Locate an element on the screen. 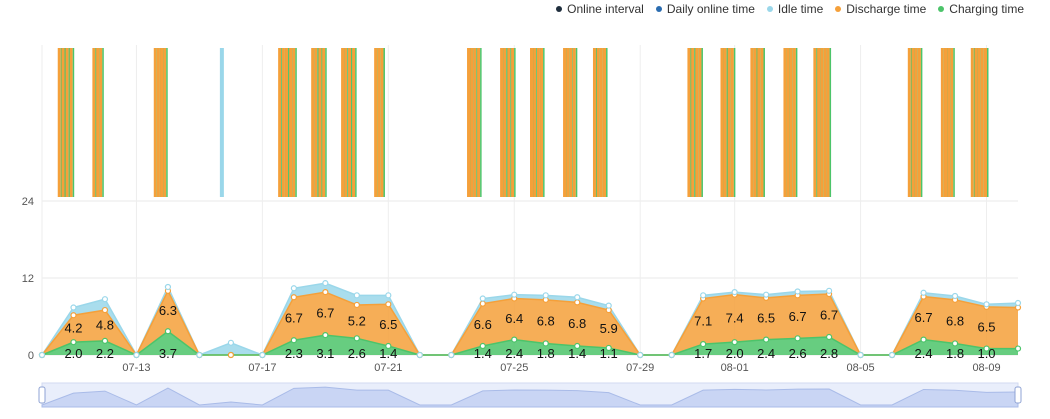 The height and width of the screenshot is (419, 1050). charging-value-label: 2.4 is located at coordinates (766, 353).